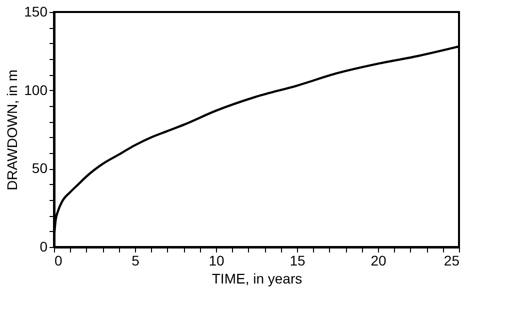 The height and width of the screenshot is (326, 512). What do you see at coordinates (378, 260) in the screenshot?
I see `x-tick-label: 20` at bounding box center [378, 260].